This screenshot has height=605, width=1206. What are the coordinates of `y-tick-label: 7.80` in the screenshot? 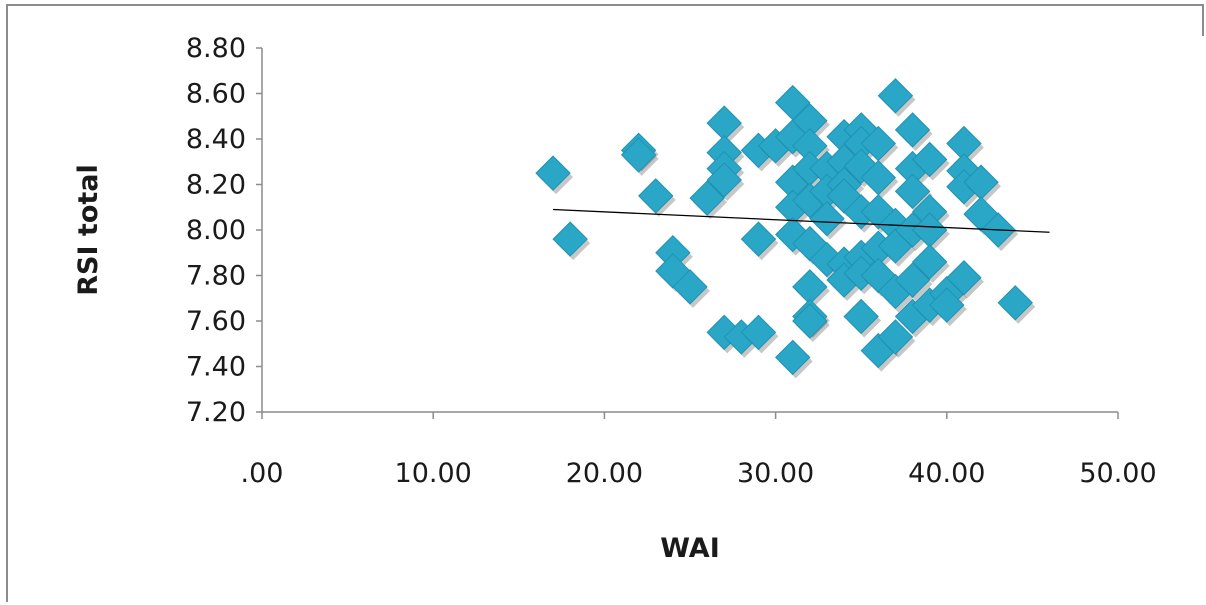 It's located at (216, 276).